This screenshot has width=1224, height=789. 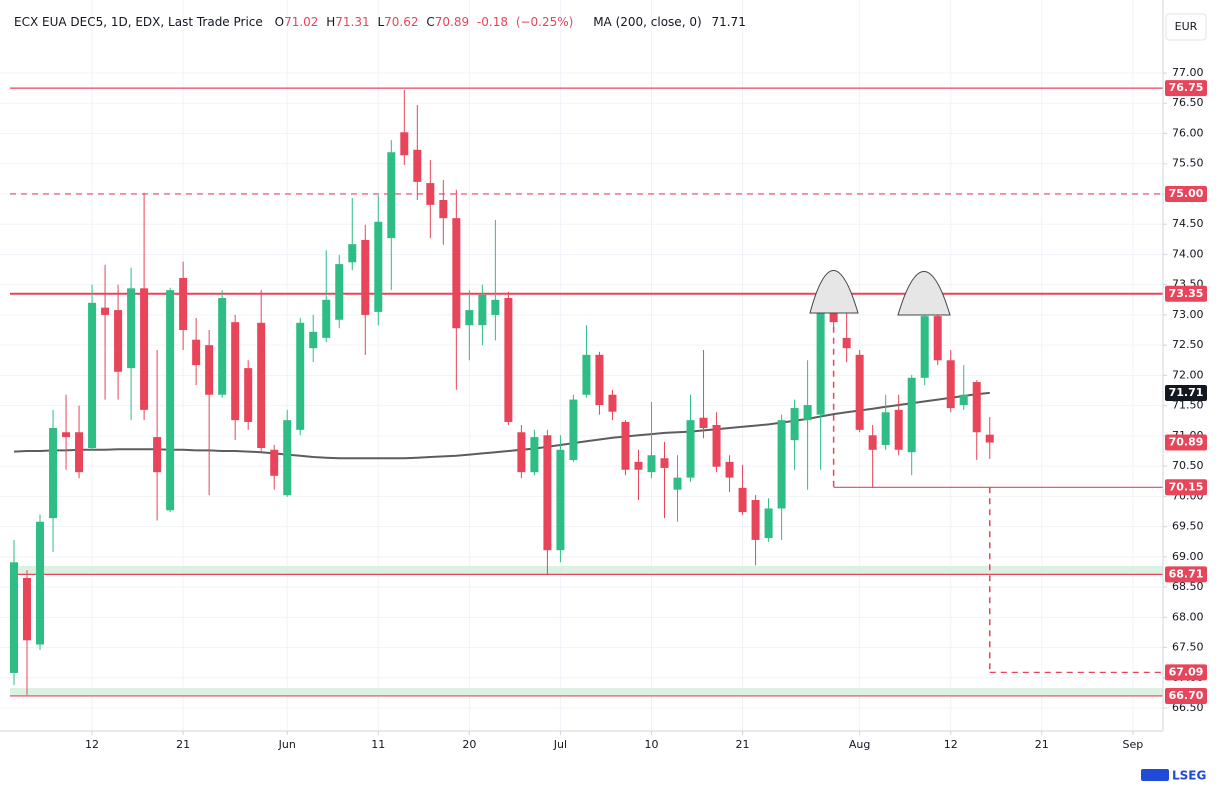 I want to click on y-tick-label: 67.50, so click(x=1188, y=647).